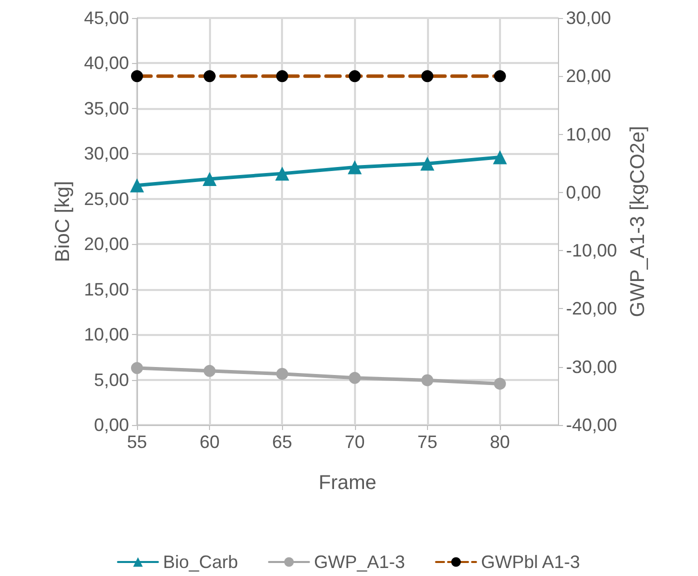 Image resolution: width=698 pixels, height=576 pixels. What do you see at coordinates (530, 562) in the screenshot?
I see `legend-label: GWPbl A1-3` at bounding box center [530, 562].